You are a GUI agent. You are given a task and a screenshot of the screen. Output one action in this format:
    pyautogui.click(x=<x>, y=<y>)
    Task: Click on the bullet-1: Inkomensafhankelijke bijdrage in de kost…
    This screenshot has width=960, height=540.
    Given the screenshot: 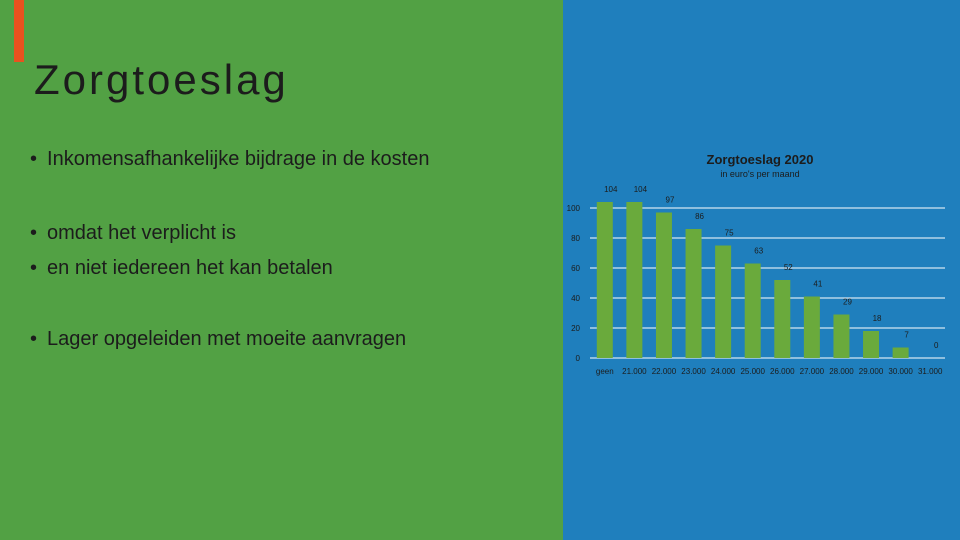 What is the action you would take?
    pyautogui.click(x=229, y=159)
    